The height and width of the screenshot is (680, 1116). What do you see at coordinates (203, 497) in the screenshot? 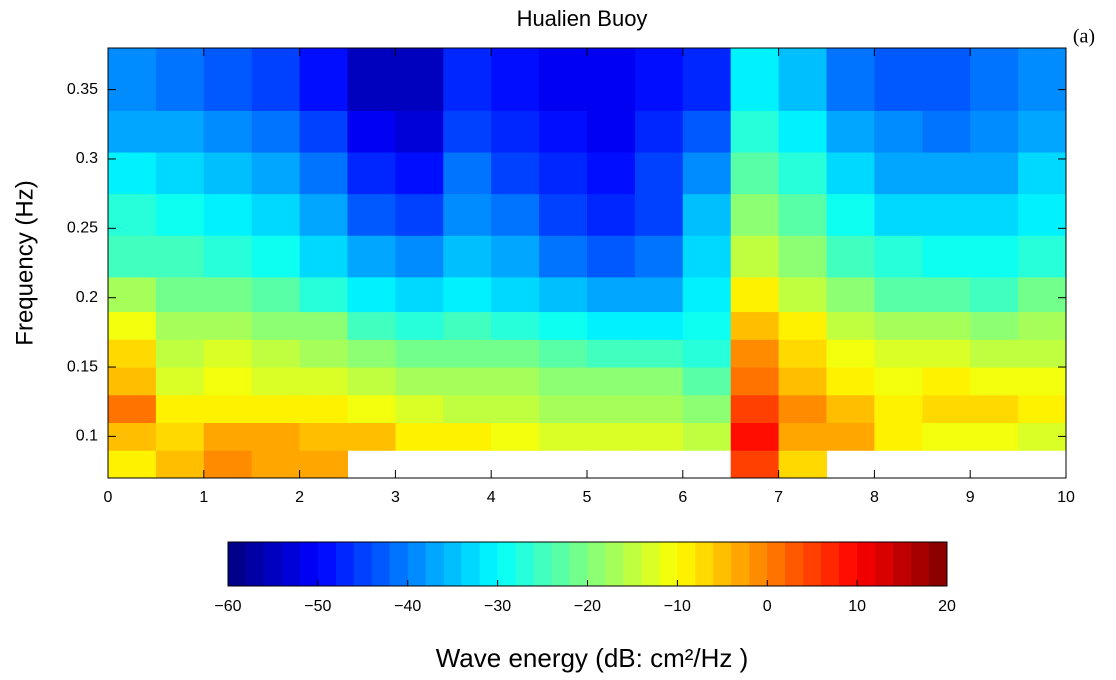
I see `x-tick-label: 1` at bounding box center [203, 497].